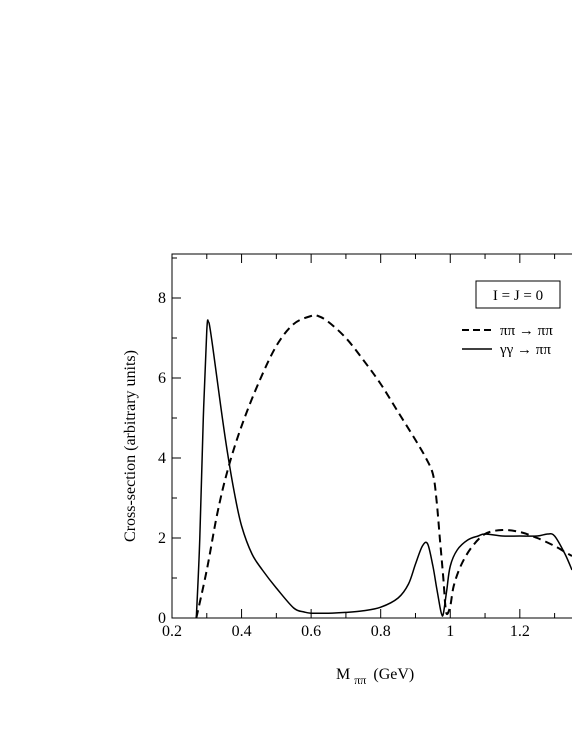  Describe the element at coordinates (162, 298) in the screenshot. I see `y-tick-label: 8` at that location.